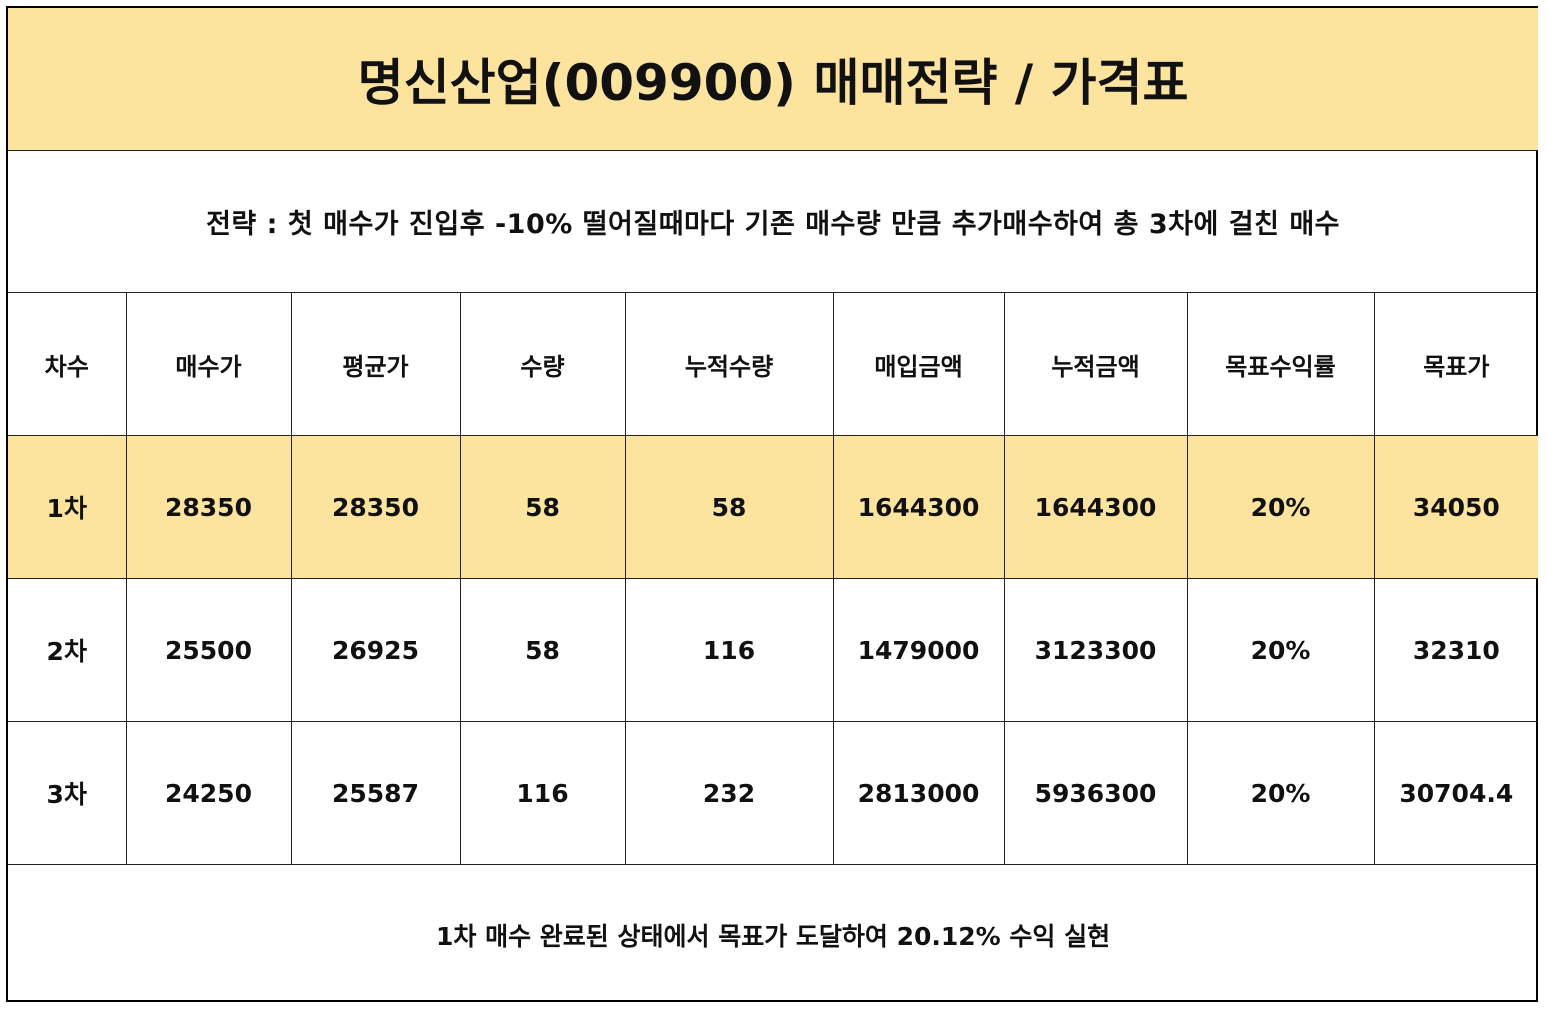 Image resolution: width=1547 pixels, height=1011 pixels. I want to click on header-cell-round: 차수, so click(67, 364).